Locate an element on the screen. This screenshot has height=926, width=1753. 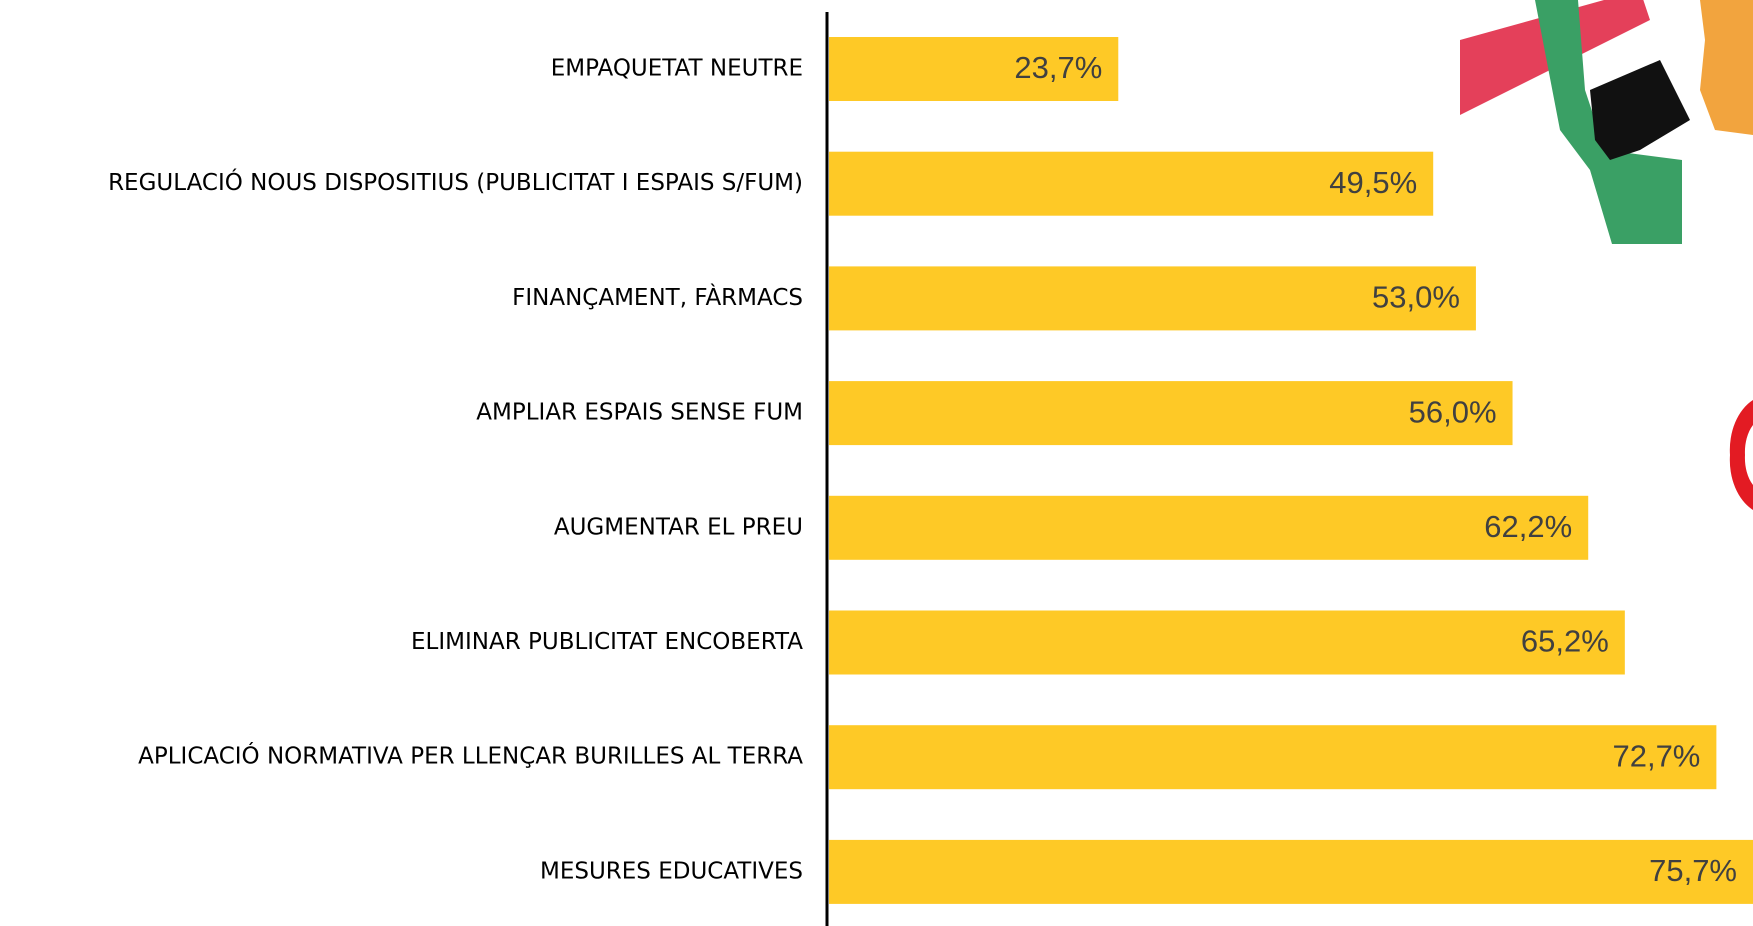
value-label: 23,7% is located at coordinates (1058, 67).